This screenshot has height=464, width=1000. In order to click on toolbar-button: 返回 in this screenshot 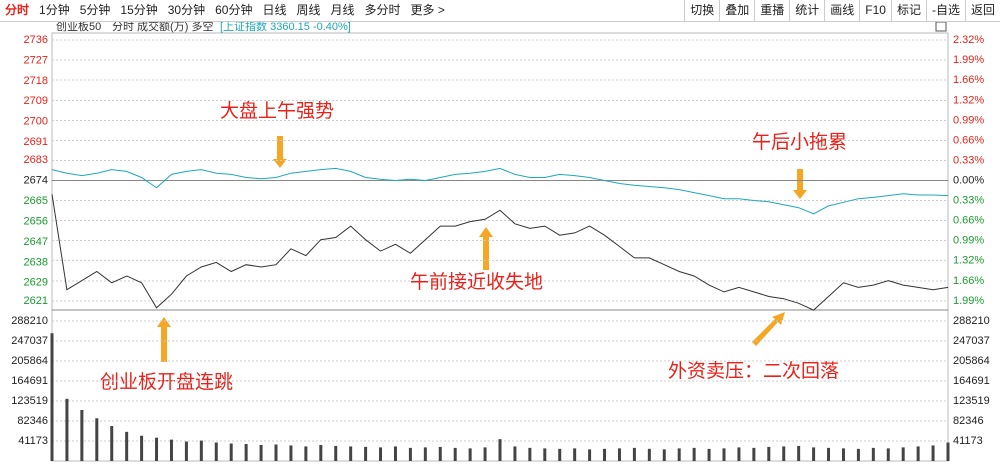, I will do `click(982, 10)`.